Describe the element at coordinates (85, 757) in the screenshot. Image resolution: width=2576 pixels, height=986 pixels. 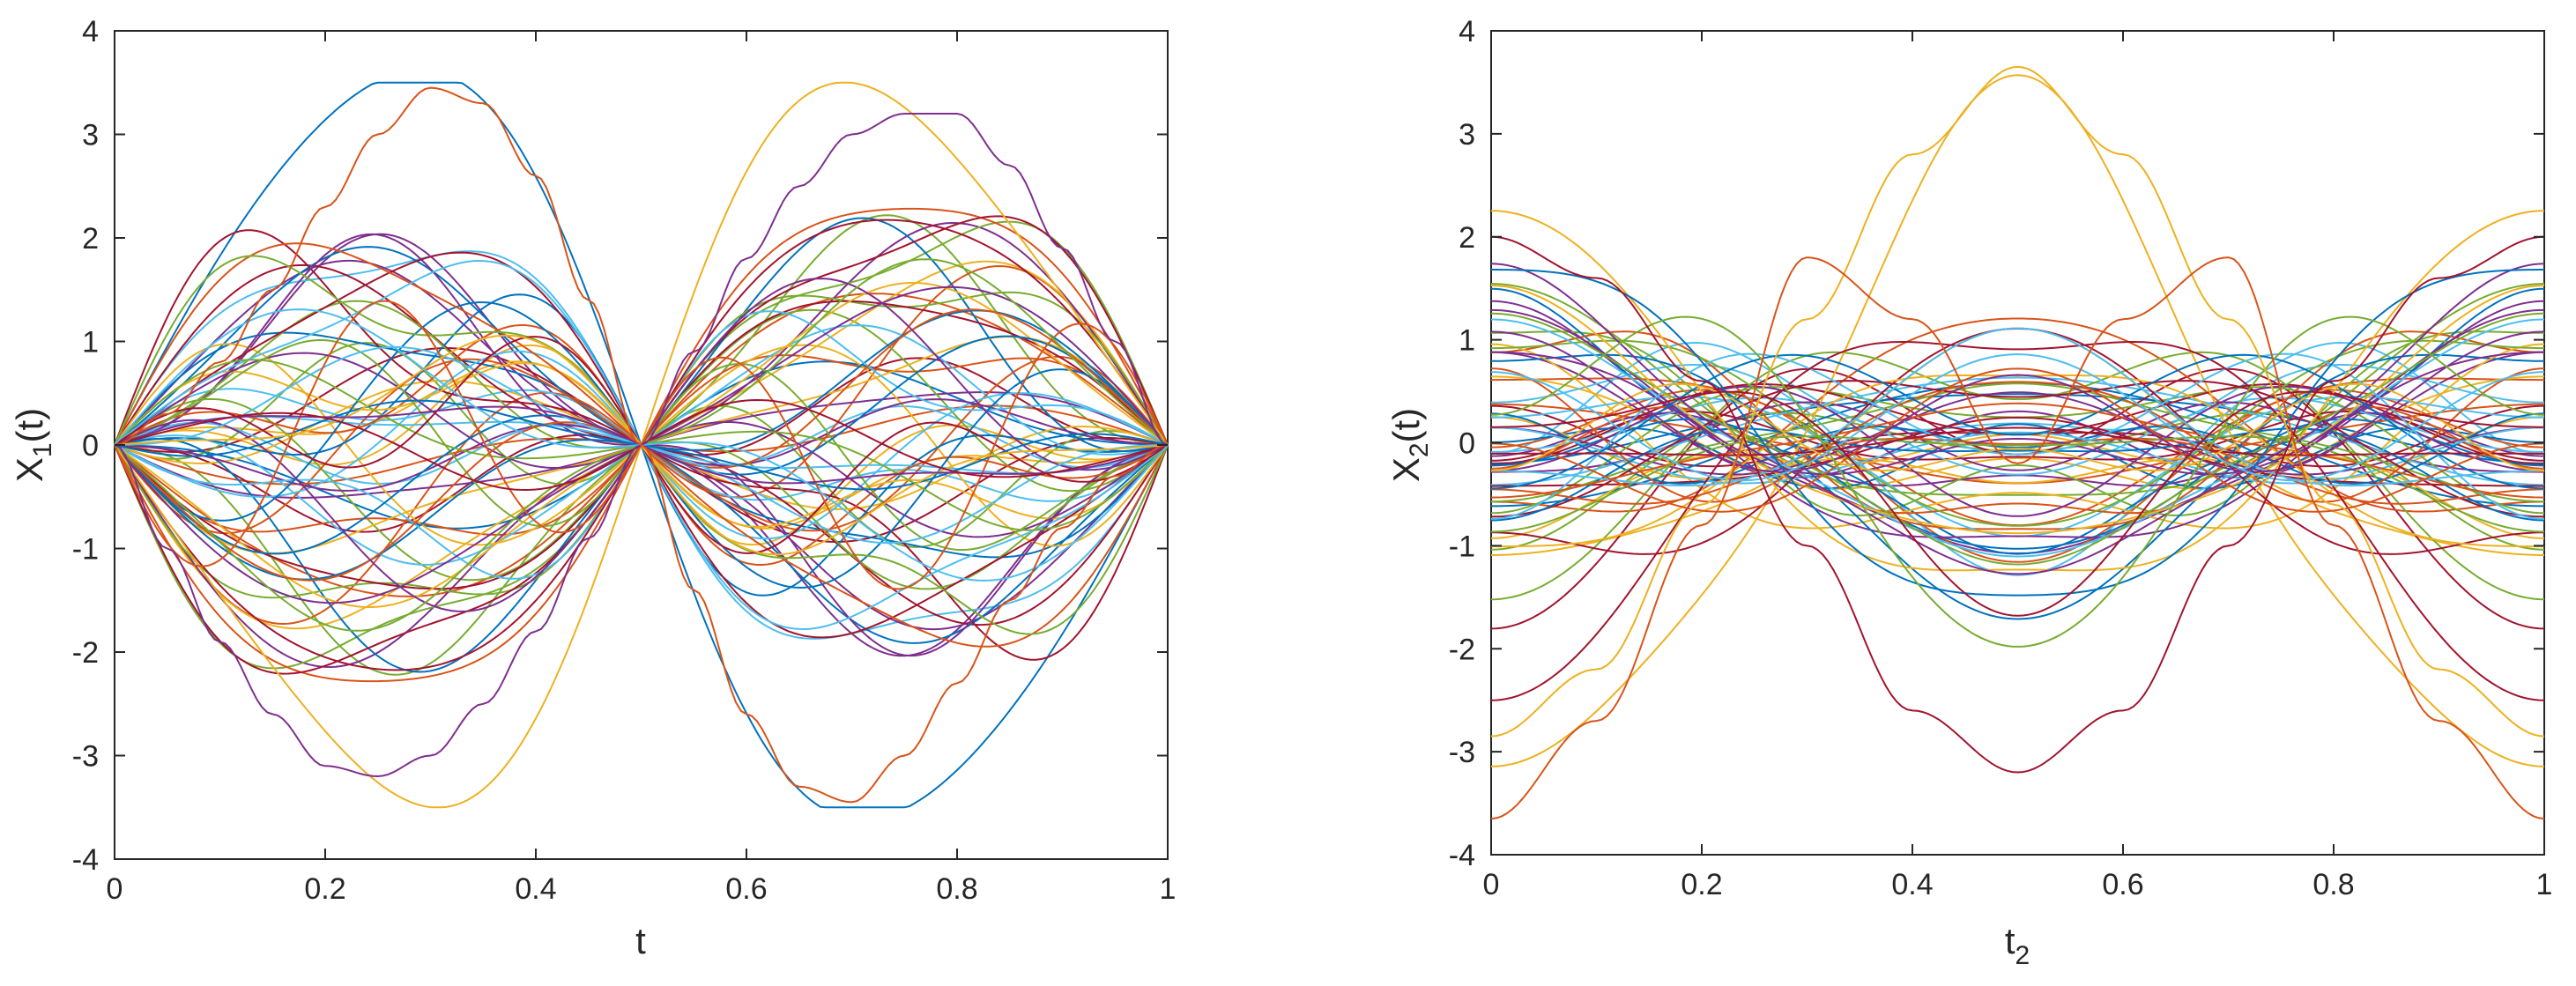
I see `left-y-tick-label: -3` at that location.